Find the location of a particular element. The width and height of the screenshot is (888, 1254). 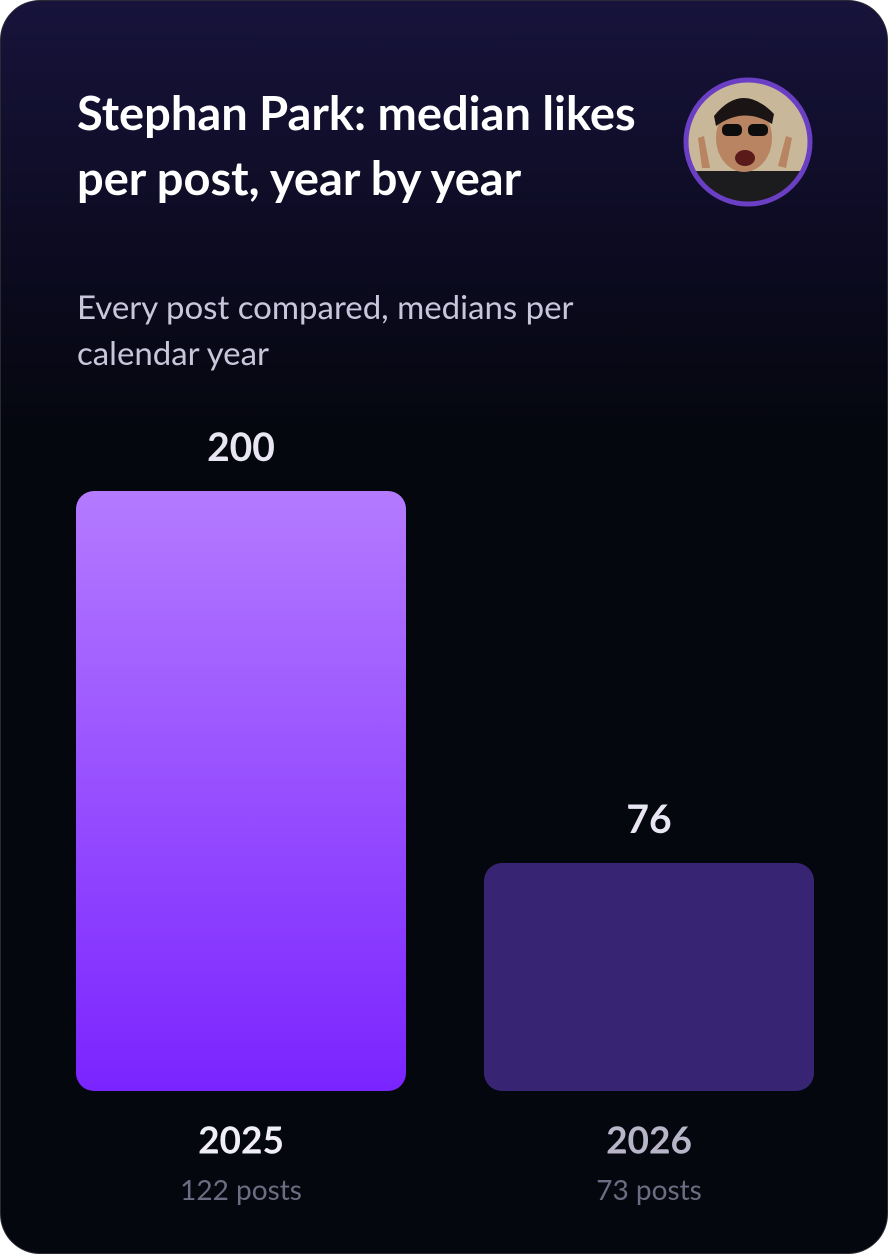

bar is located at coordinates (649, 977).